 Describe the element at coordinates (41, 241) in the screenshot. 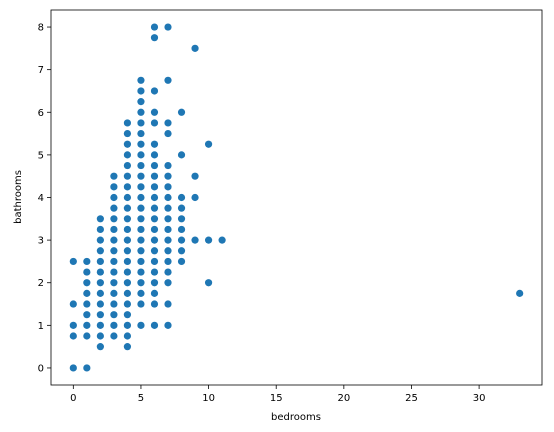

I see `y-tick-label: 3` at that location.